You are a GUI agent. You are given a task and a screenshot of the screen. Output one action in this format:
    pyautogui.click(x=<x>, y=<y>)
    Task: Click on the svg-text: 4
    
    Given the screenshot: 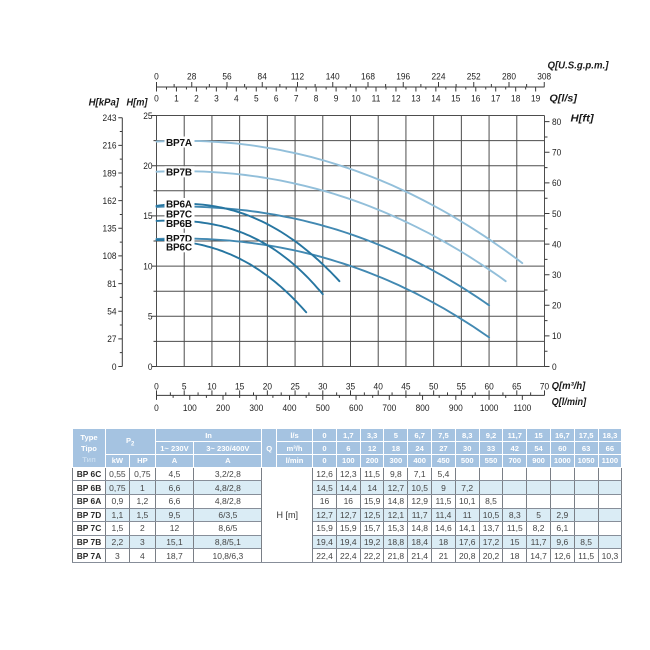 What is the action you would take?
    pyautogui.click(x=236, y=98)
    